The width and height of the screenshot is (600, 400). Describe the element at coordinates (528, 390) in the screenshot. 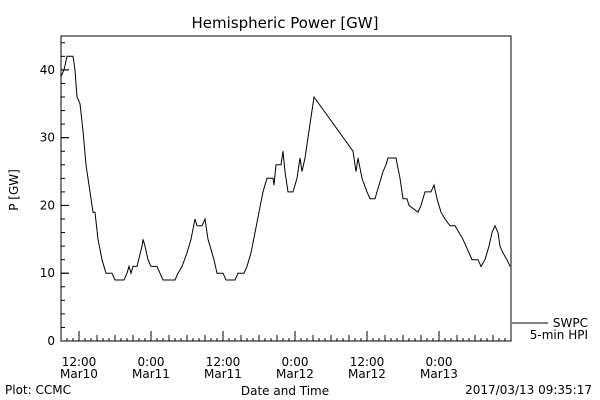

I see `plot-timestamp: 2017/03/13 09:35:17` at that location.